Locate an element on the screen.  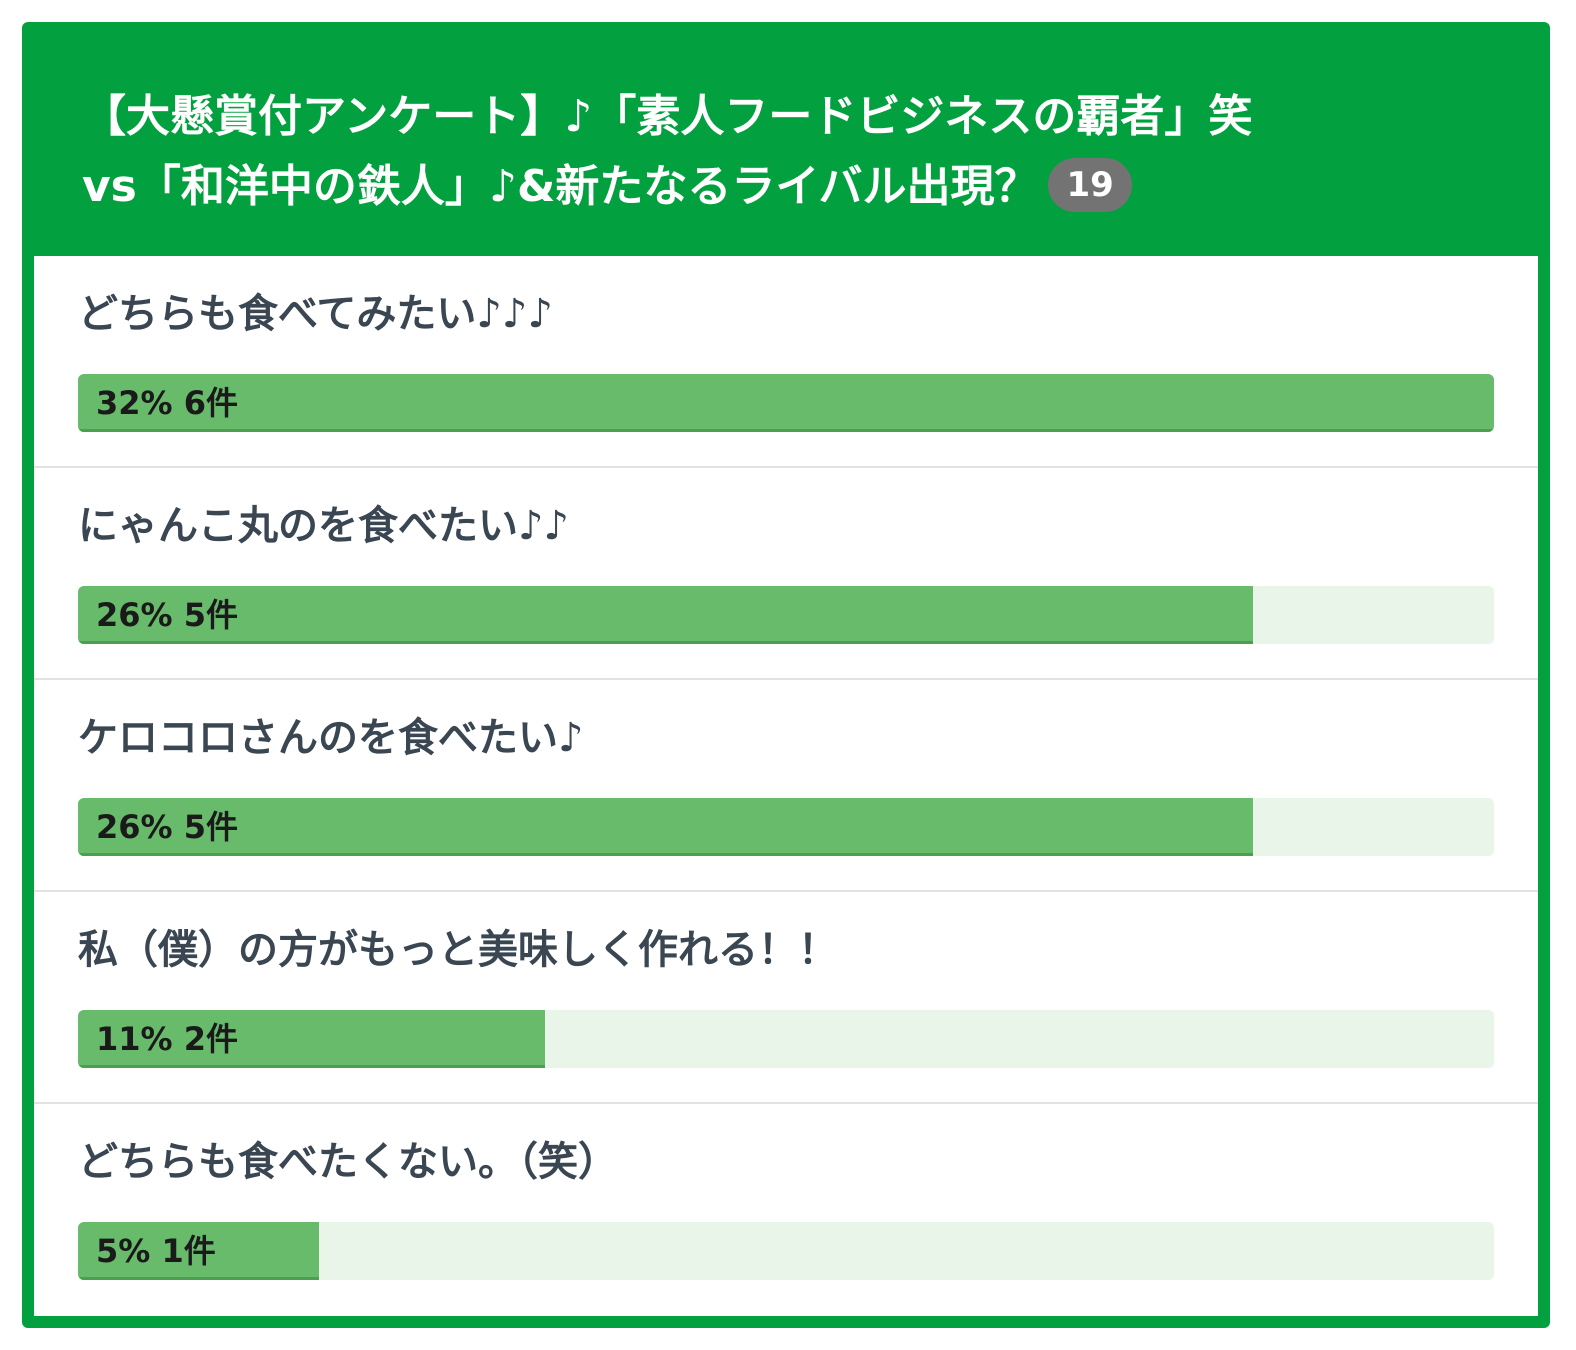
vote-count-badge: 19 is located at coordinates (1090, 185).